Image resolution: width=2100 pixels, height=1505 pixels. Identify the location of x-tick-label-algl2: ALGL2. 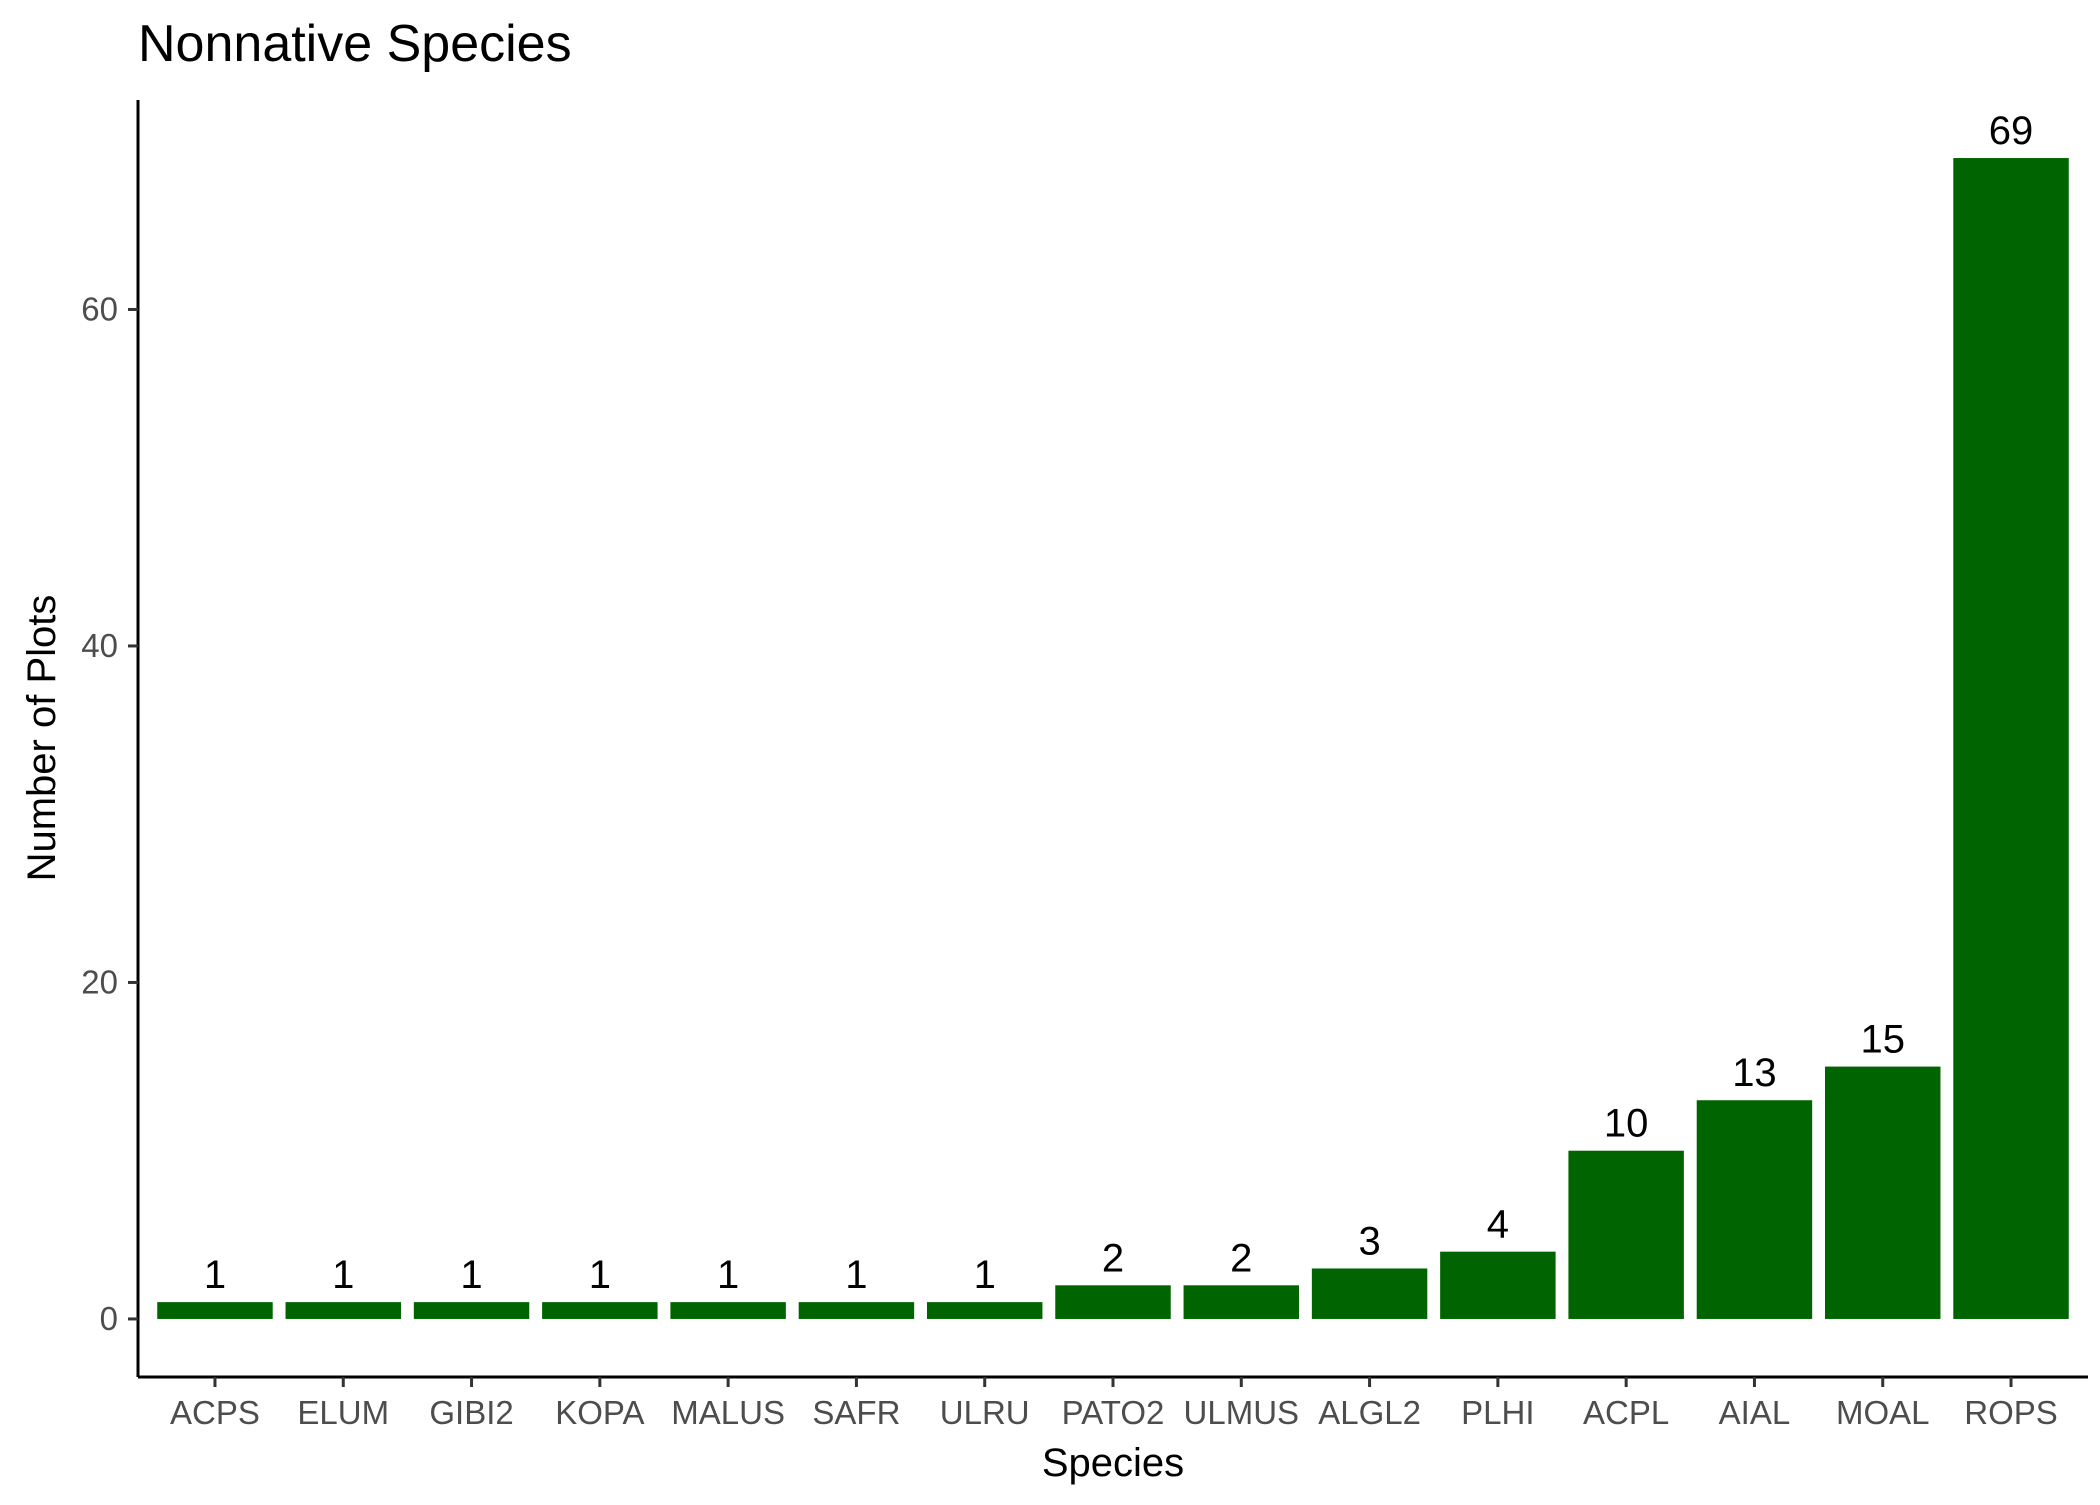
(1369, 1412).